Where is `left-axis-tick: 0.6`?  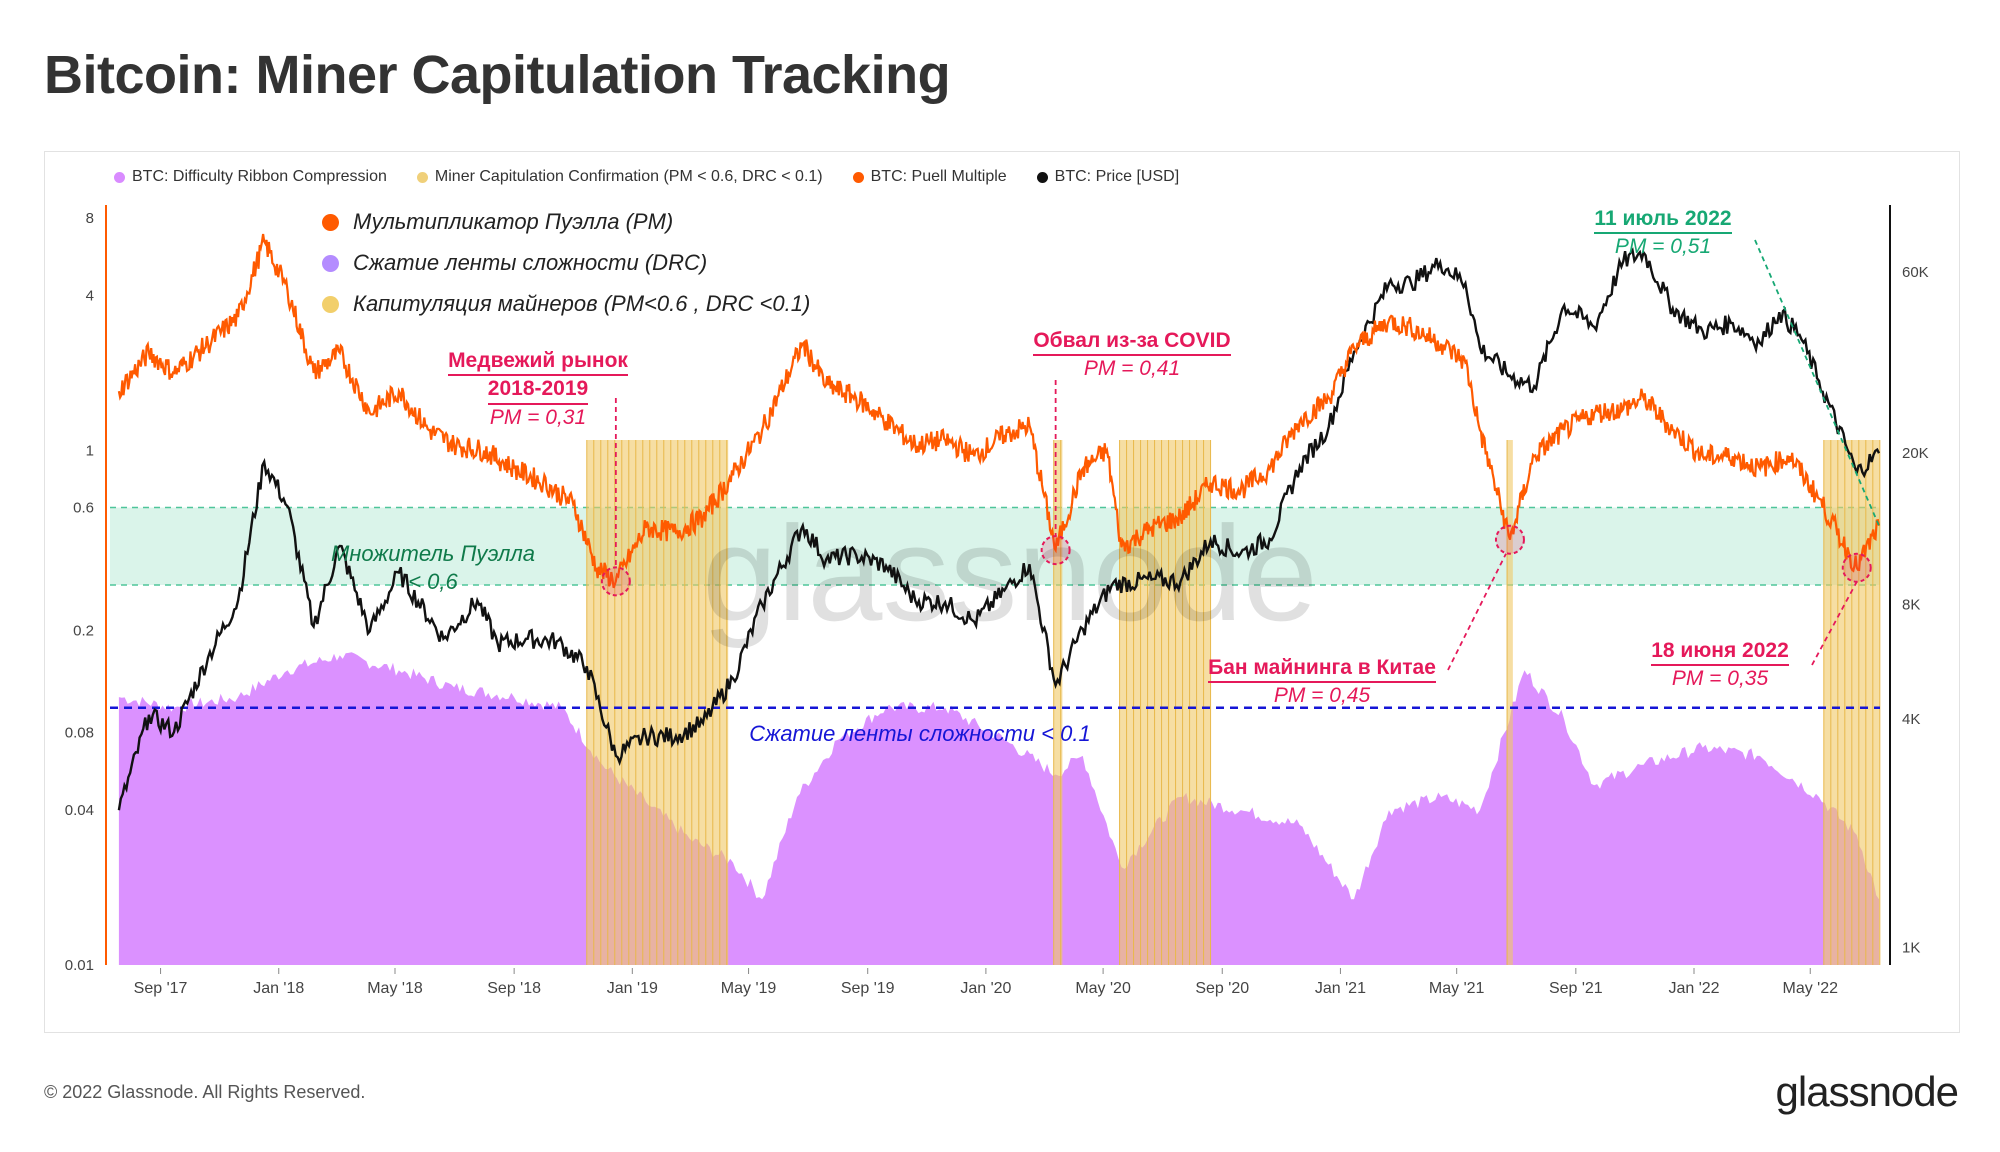 left-axis-tick: 0.6 is located at coordinates (83, 508).